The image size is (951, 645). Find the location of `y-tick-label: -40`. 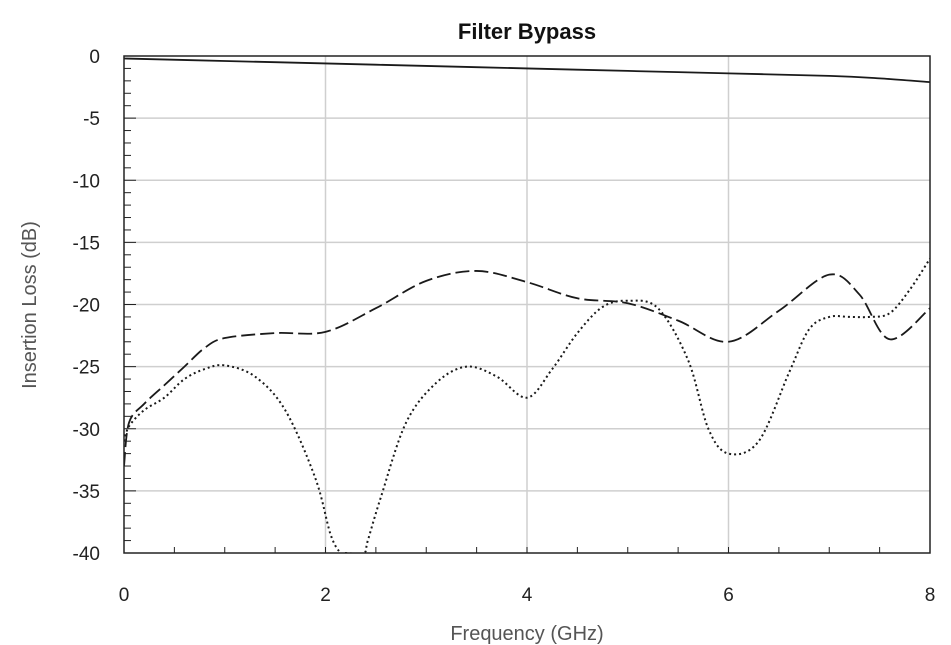

y-tick-label: -40 is located at coordinates (86, 554).